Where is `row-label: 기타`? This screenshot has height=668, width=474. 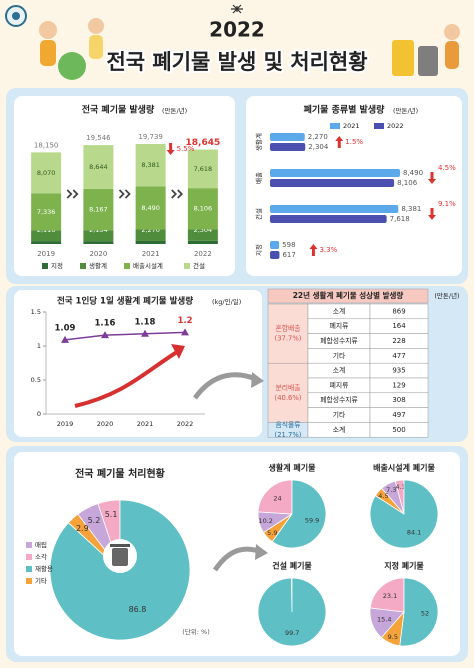 row-label: 기타 is located at coordinates (339, 414).